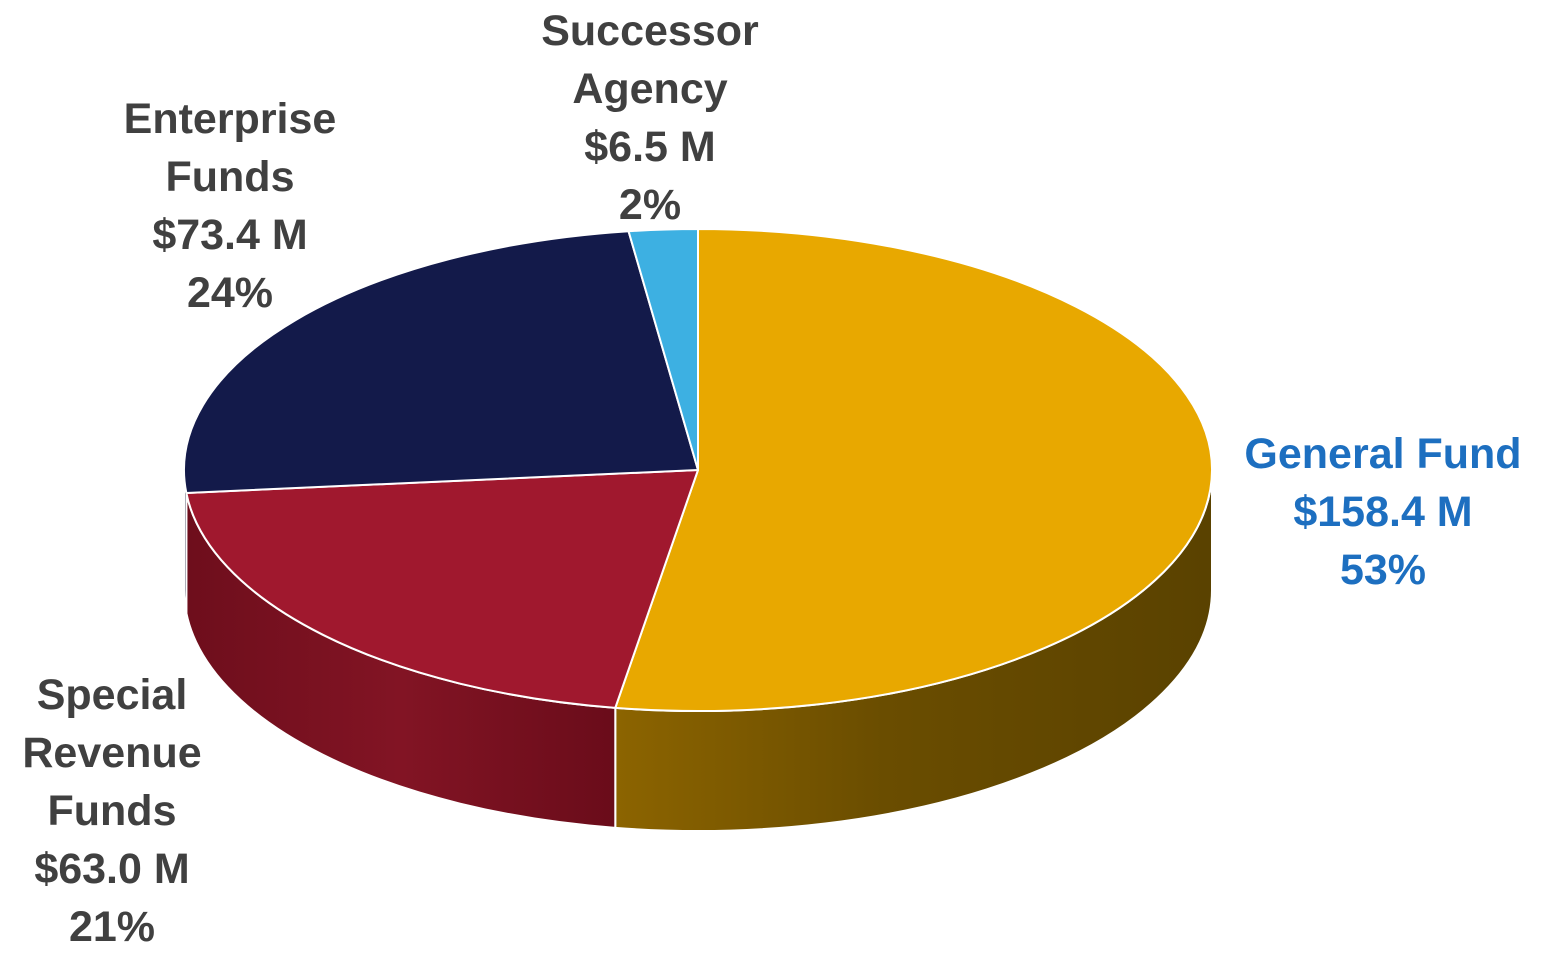 The image size is (1544, 956). Describe the element at coordinates (442, 589) in the screenshot. I see `pie-slice-special-revenue-funds` at that location.